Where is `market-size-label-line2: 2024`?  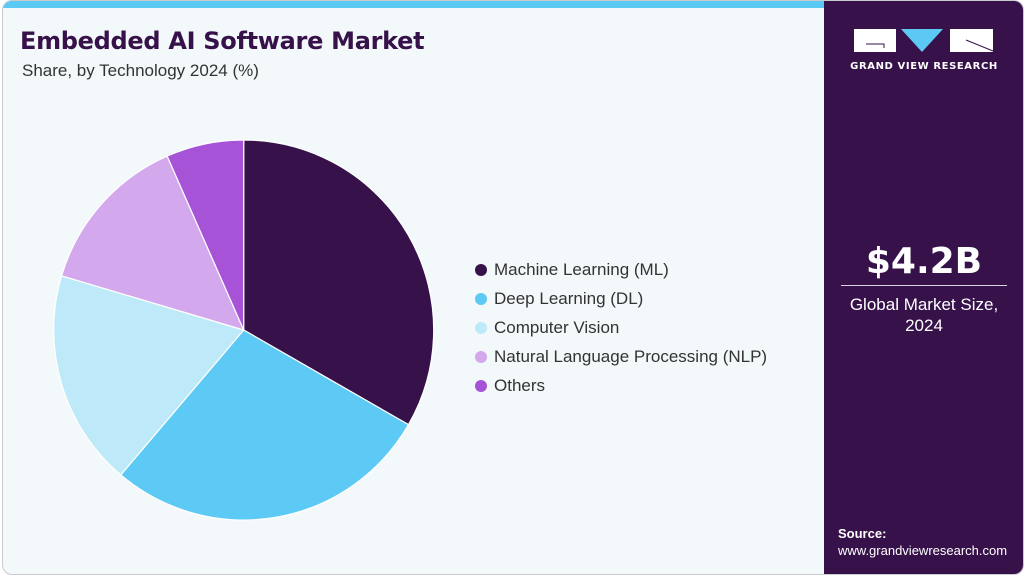 market-size-label-line2: 2024 is located at coordinates (924, 325).